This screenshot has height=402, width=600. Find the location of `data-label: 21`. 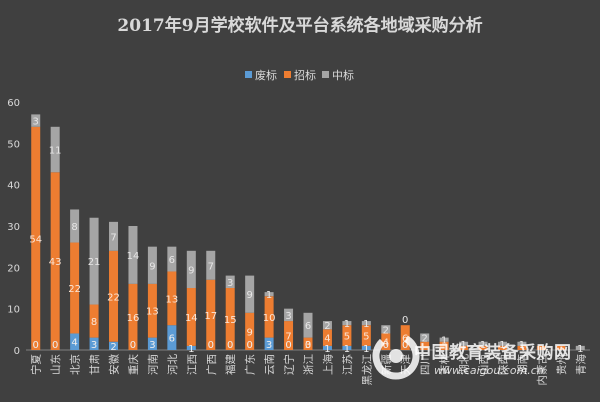

data-label: 21 is located at coordinates (94, 262).